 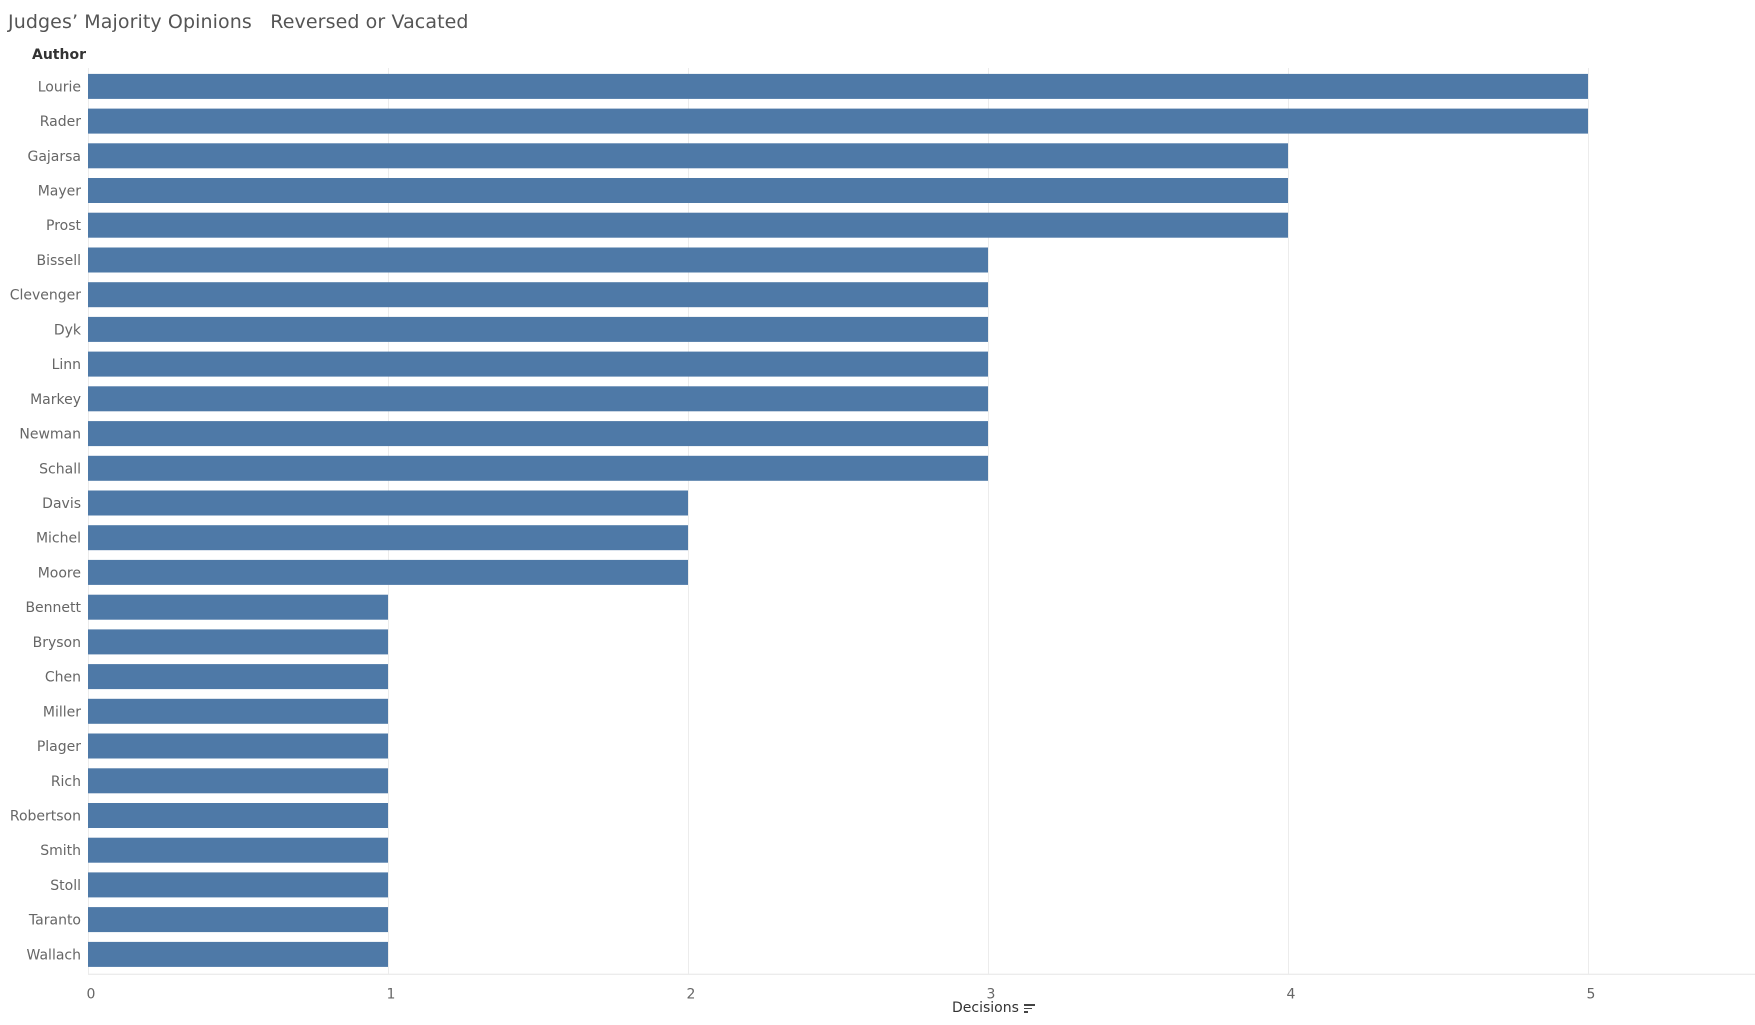 What do you see at coordinates (838, 86) in the screenshot?
I see `bar-lourie` at bounding box center [838, 86].